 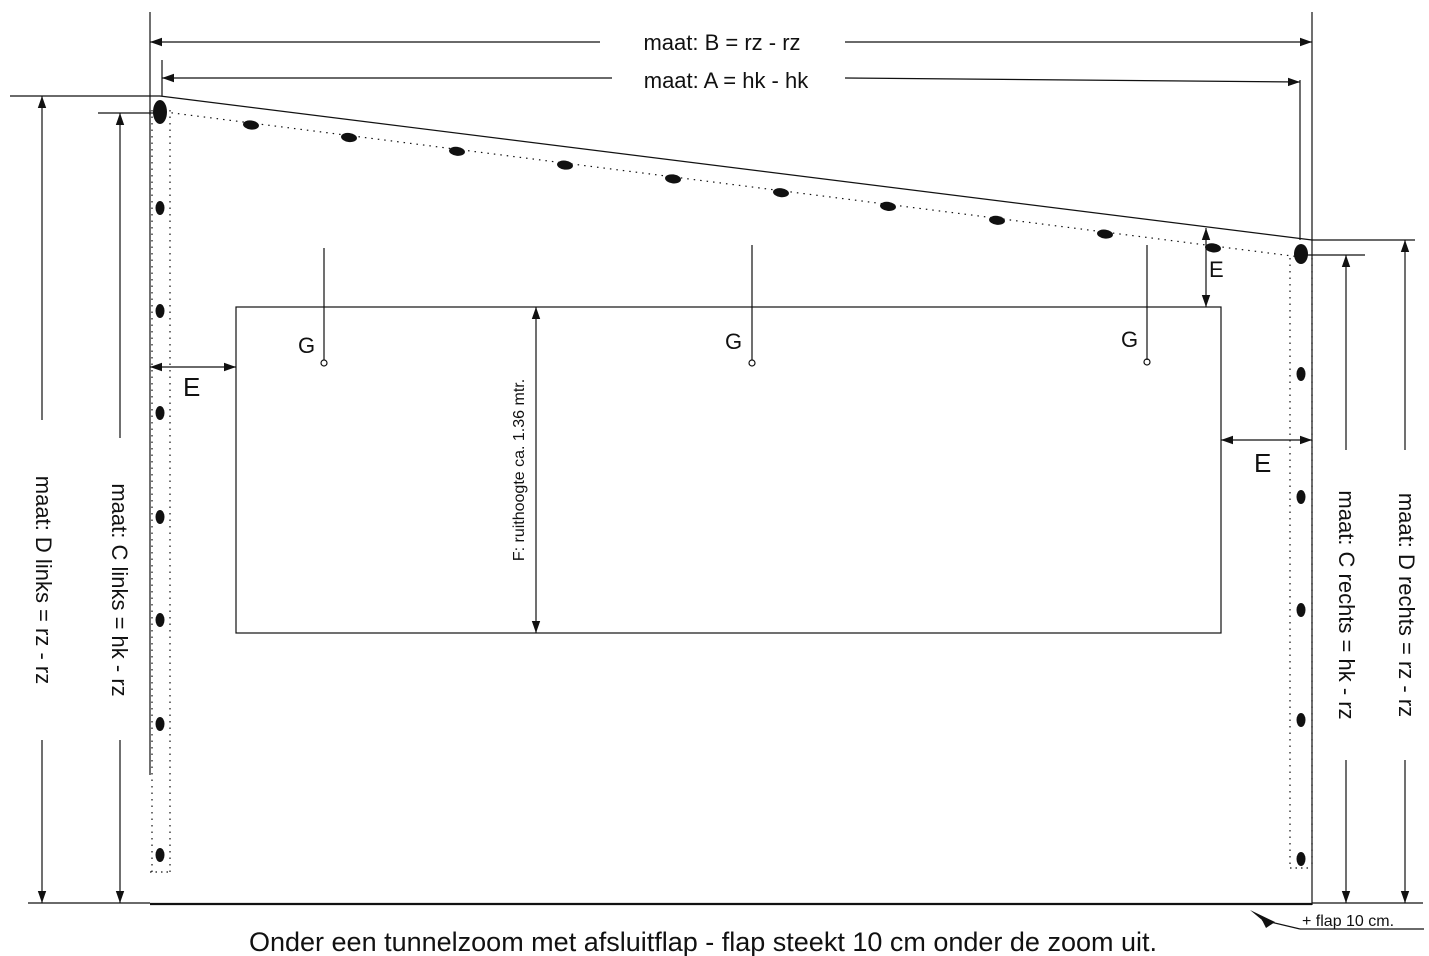 I want to click on dim-a-arrow-right, so click(x=1072, y=82).